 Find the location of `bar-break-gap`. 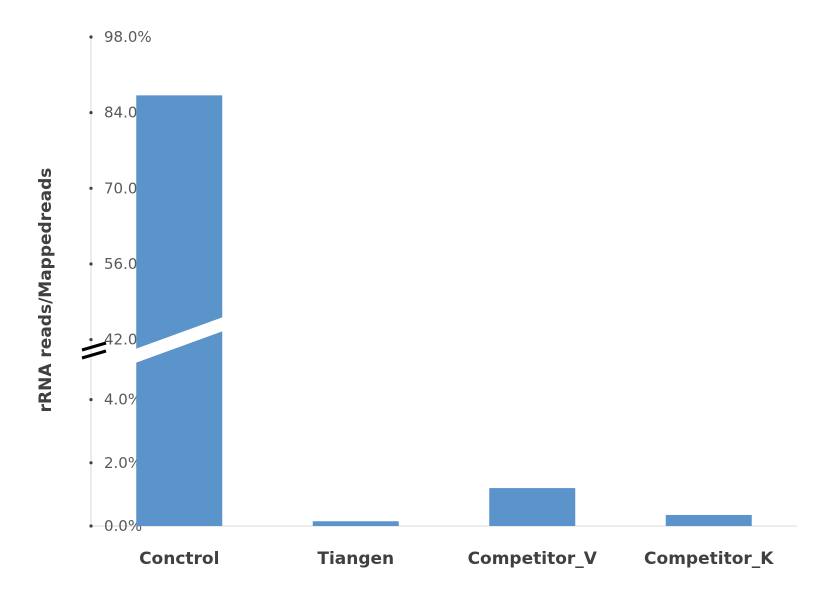

bar-break-gap is located at coordinates (179, 340).